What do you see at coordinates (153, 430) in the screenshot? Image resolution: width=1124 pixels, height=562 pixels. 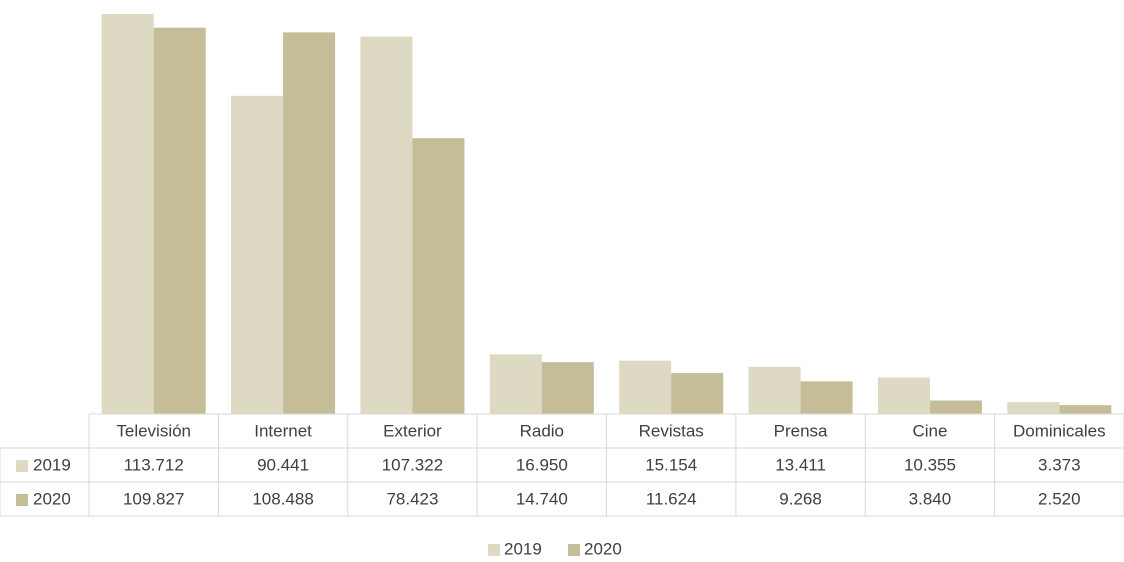 I see `category-label: Televisión` at bounding box center [153, 430].